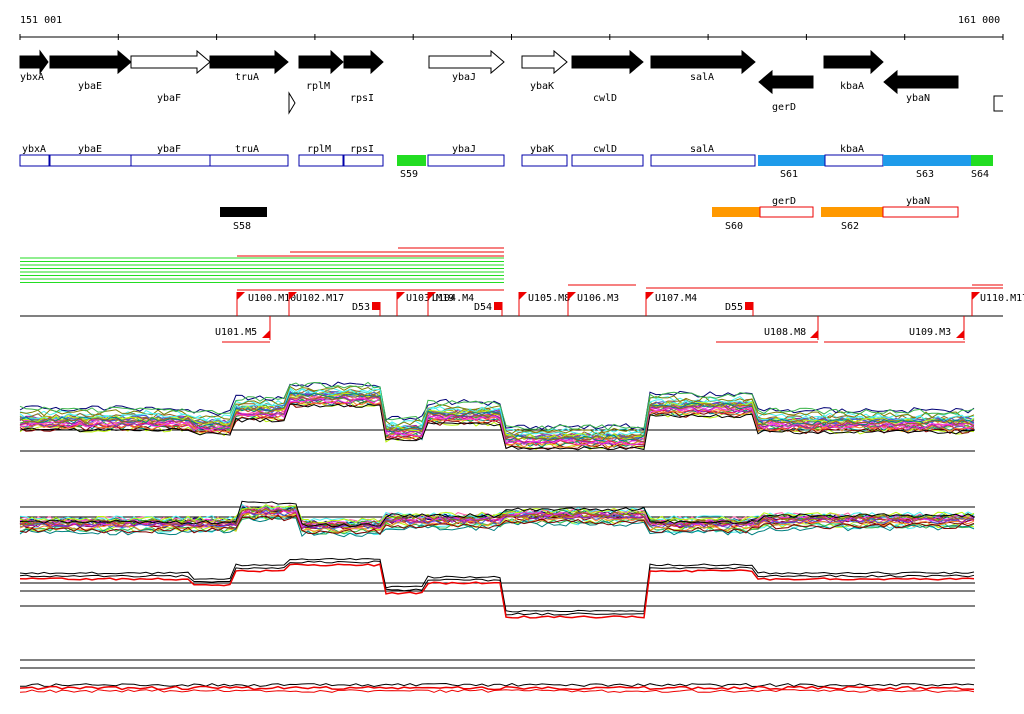 The width and height of the screenshot is (1024, 714). Describe the element at coordinates (34, 160) in the screenshot. I see `box-ybxA` at that location.